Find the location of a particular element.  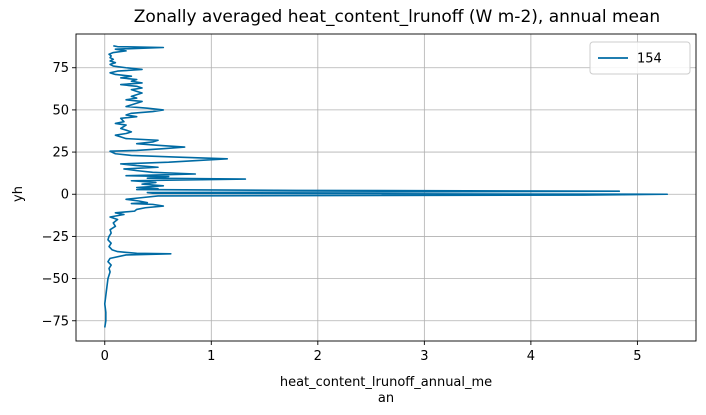

x-axis-label-line-1: heat_content_lrunoff_annual_me is located at coordinates (386, 382).